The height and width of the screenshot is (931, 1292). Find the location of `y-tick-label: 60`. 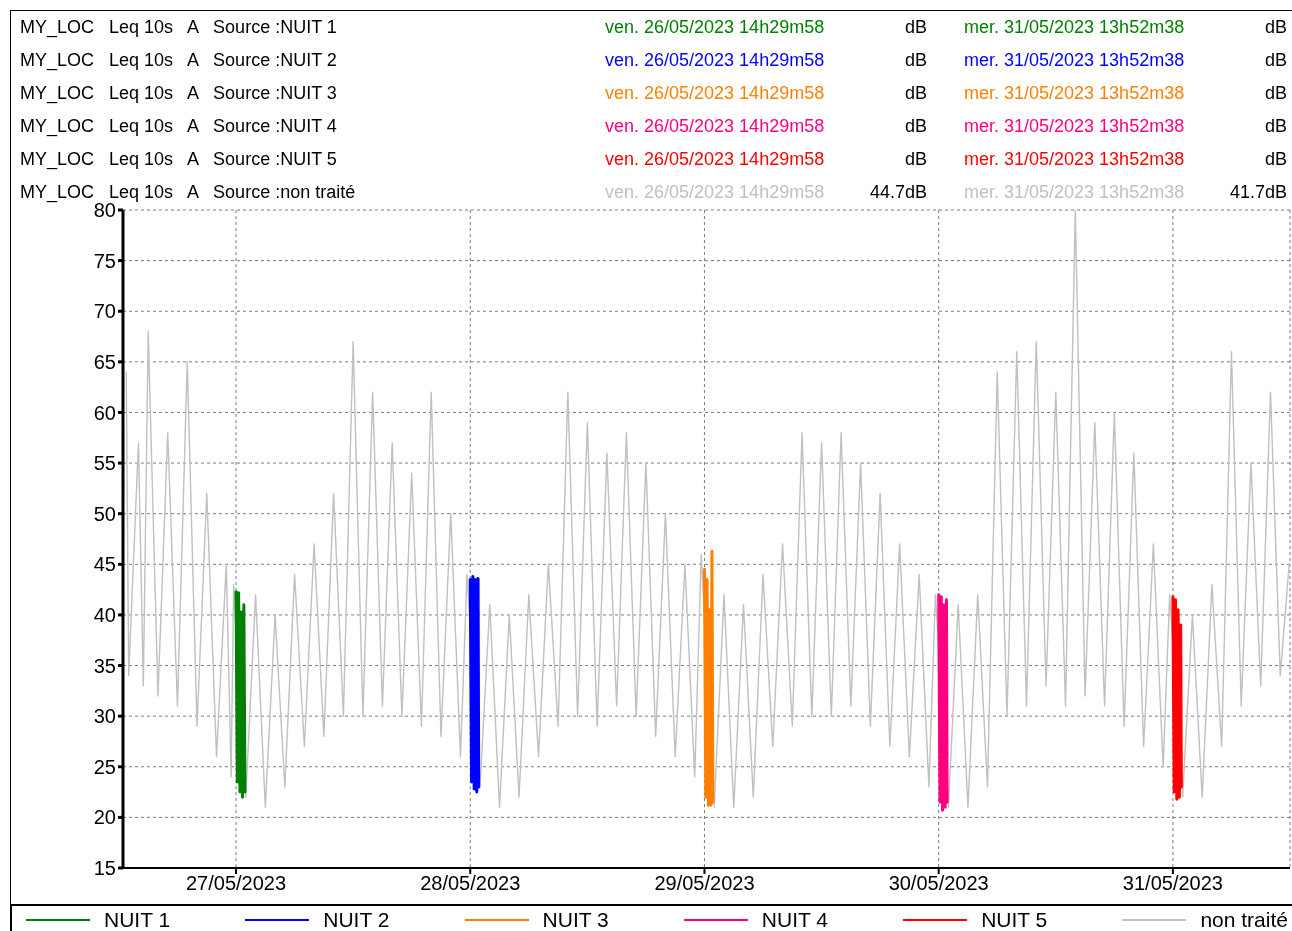

y-tick-label: 60 is located at coordinates (104, 412).